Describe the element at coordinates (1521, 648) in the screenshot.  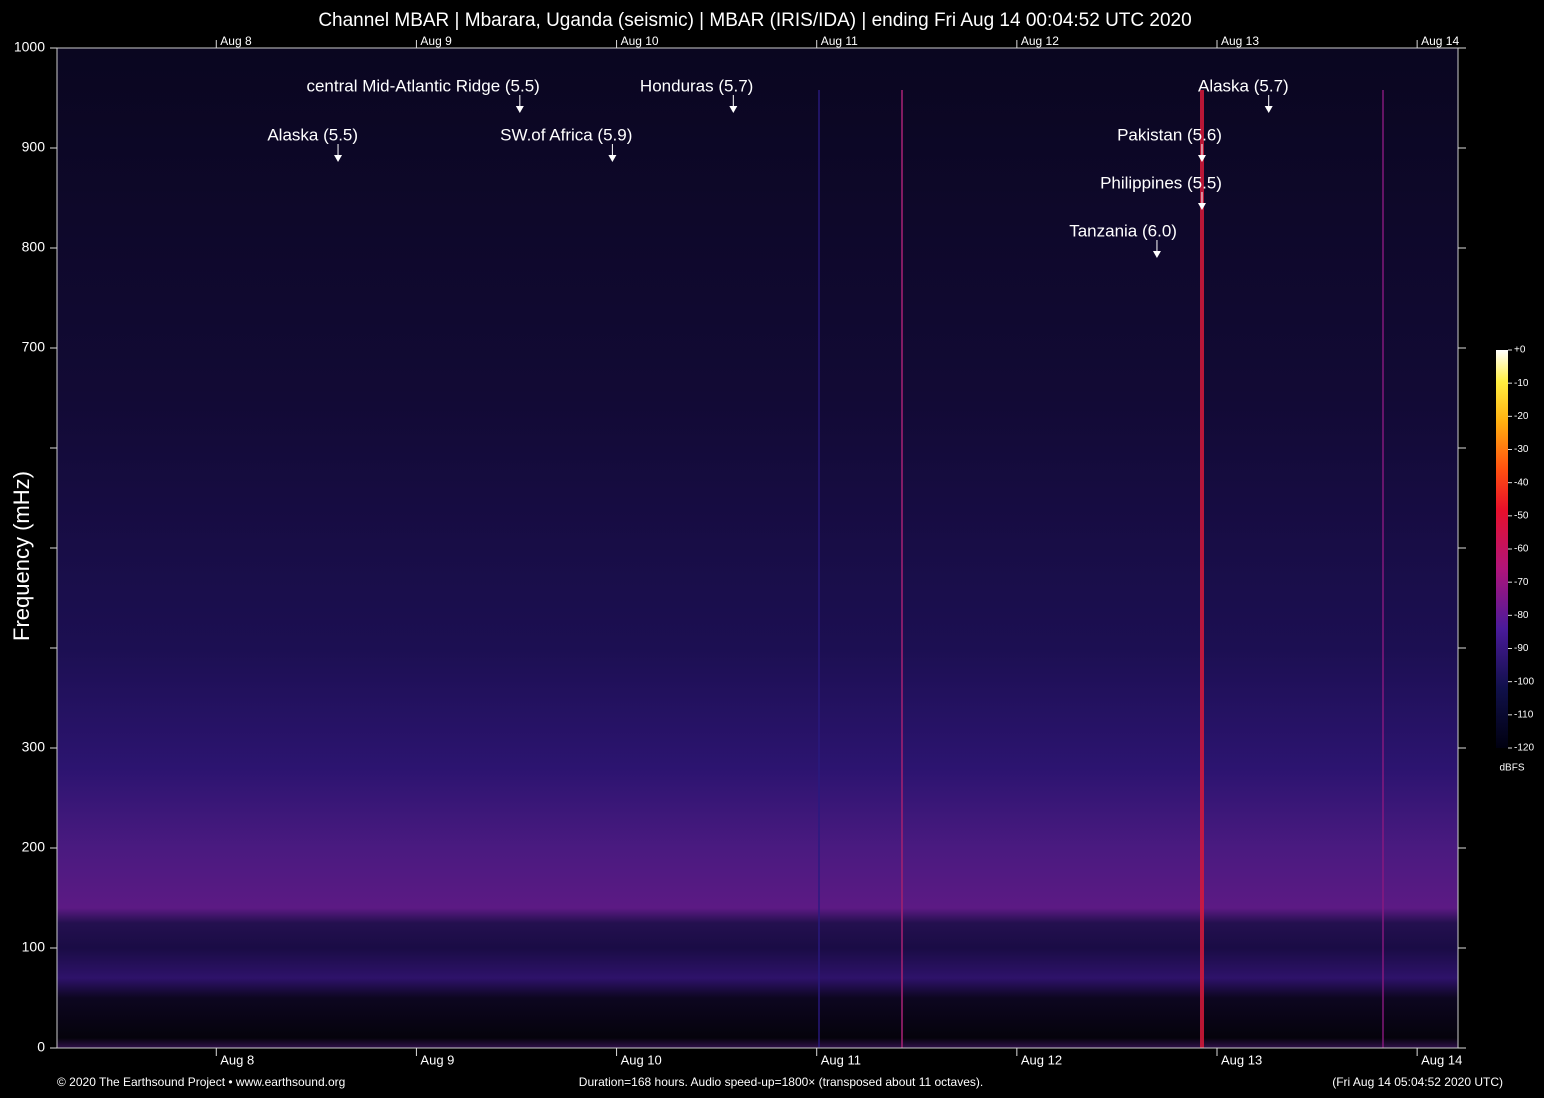
I see `colorbar-tick-label: -90` at that location.